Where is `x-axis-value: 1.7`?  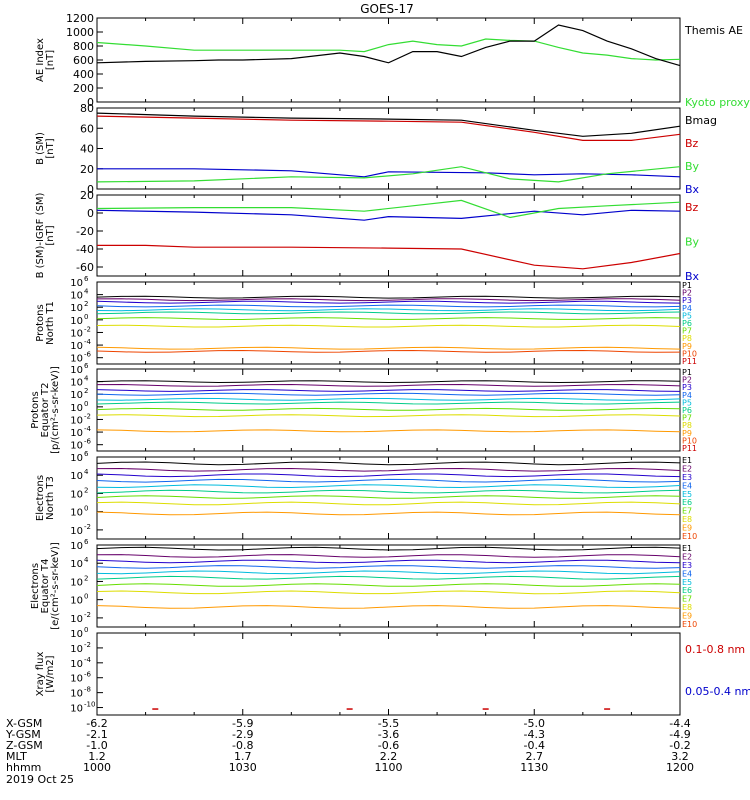
x-axis-value: 1.7 is located at coordinates (243, 756).